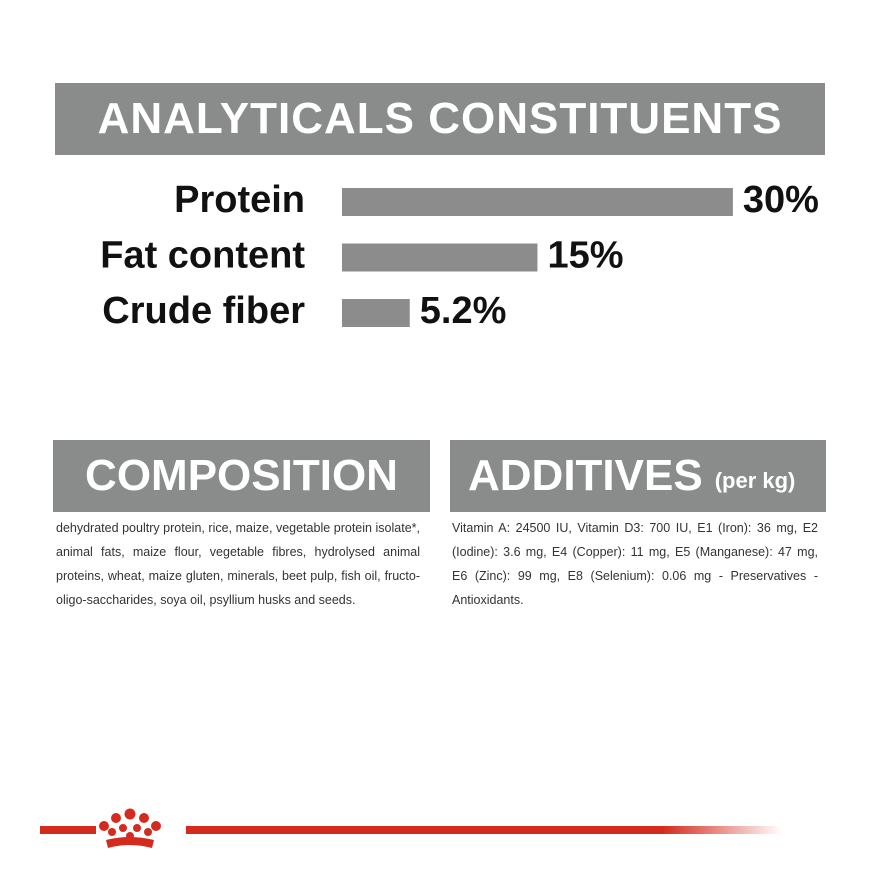 The width and height of the screenshot is (880, 880). I want to click on additives-subtitle: (per kg), so click(755, 480).